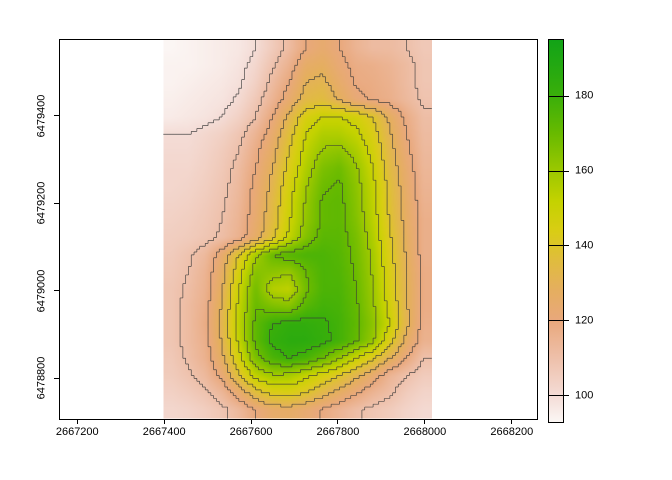 This screenshot has width=672, height=480. I want to click on x-axis-tick-label: 2667800, so click(338, 432).